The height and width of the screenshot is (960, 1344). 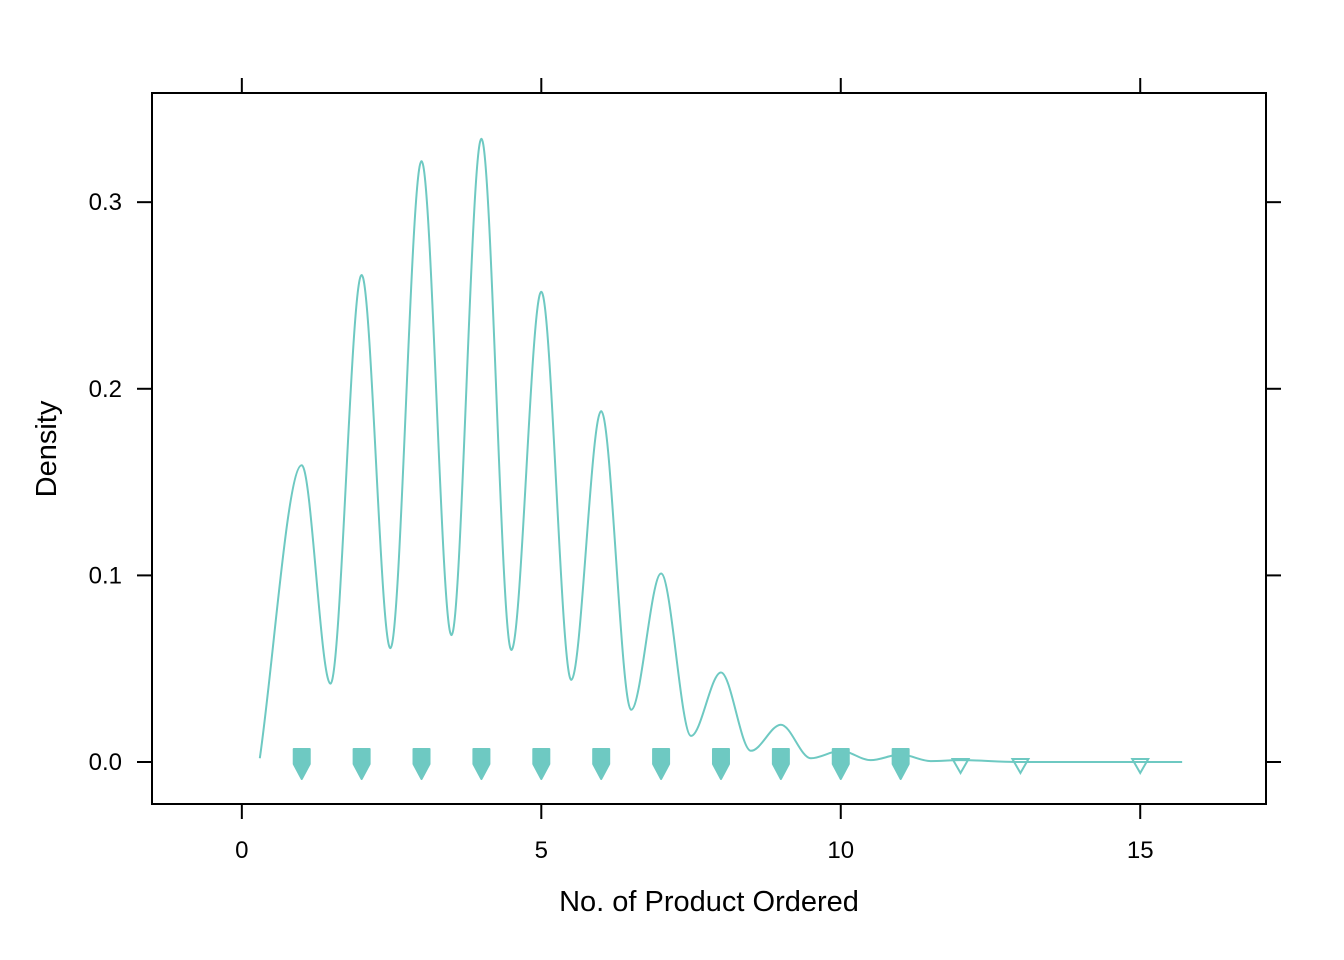 What do you see at coordinates (840, 850) in the screenshot?
I see `x-tick-label: 10` at bounding box center [840, 850].